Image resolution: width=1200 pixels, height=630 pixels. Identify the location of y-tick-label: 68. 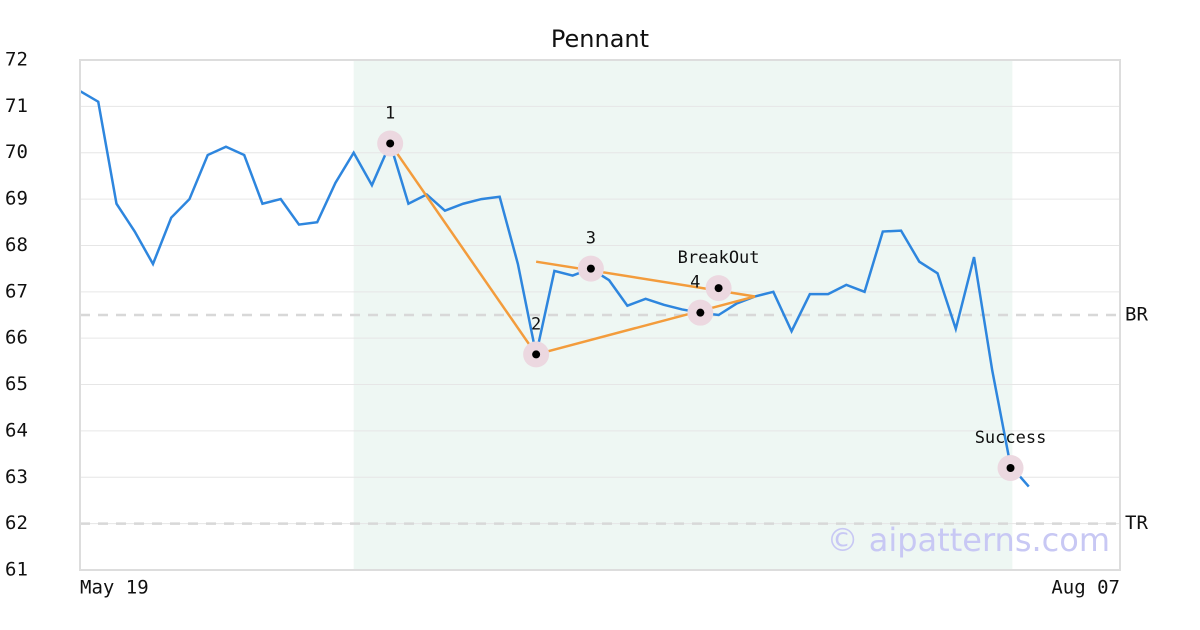
(16, 245).